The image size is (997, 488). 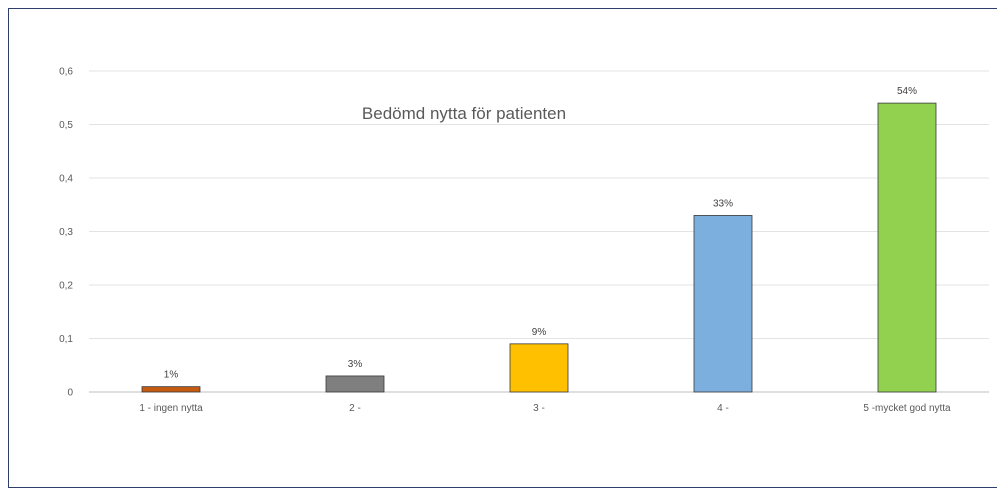 What do you see at coordinates (723, 203) in the screenshot?
I see `data-label: 33%` at bounding box center [723, 203].